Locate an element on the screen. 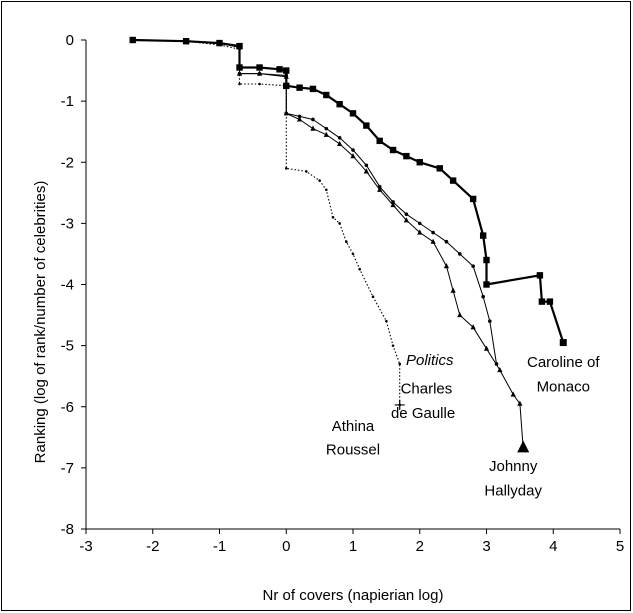  x-tick-label: 1 is located at coordinates (353, 546).